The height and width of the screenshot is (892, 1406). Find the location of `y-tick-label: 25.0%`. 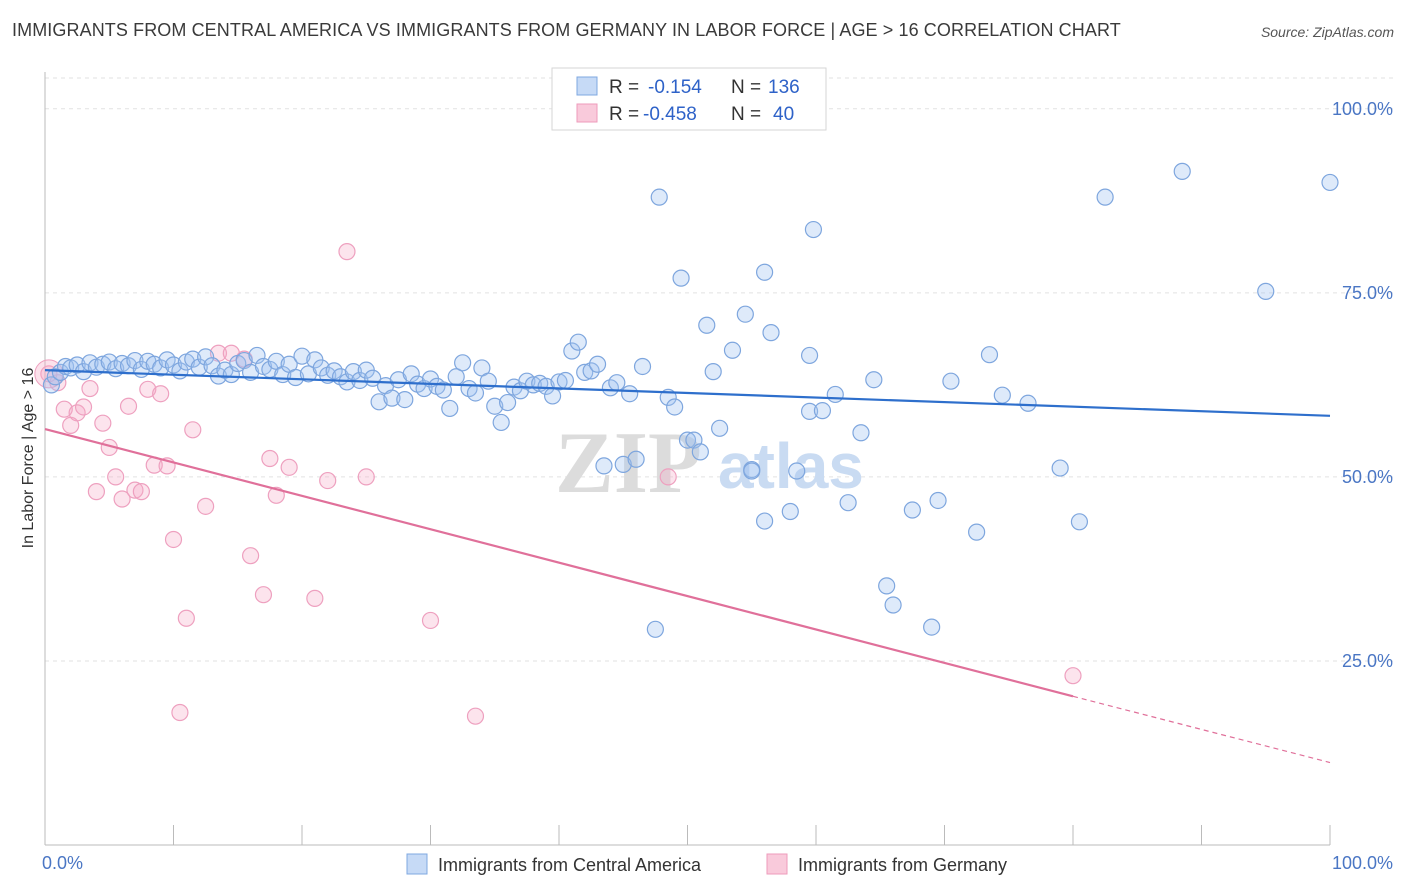

y-tick-label: 25.0% is located at coordinates (1367, 661).